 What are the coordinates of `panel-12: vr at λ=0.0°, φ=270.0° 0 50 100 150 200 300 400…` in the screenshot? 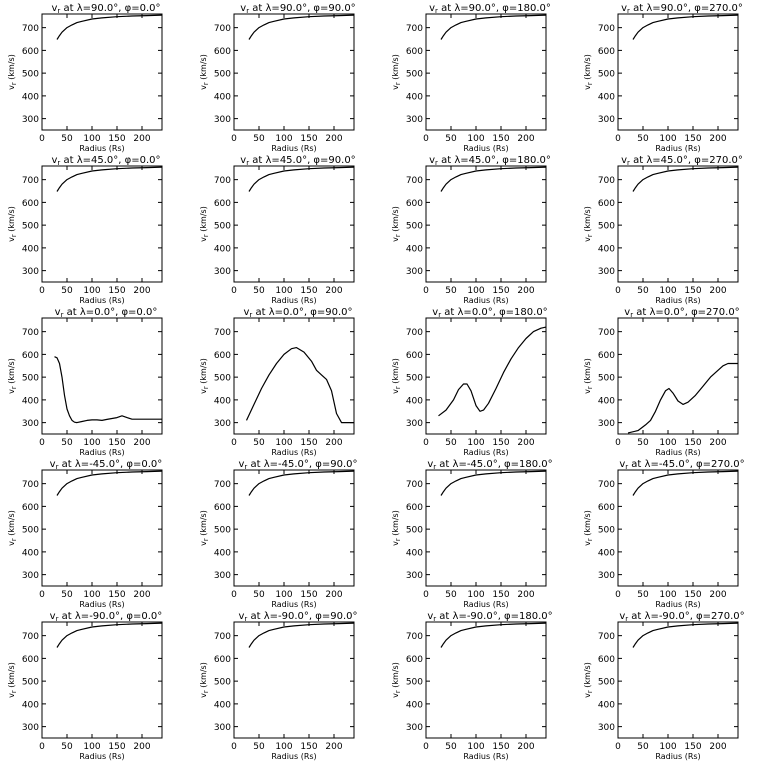 It's located at (661, 382).